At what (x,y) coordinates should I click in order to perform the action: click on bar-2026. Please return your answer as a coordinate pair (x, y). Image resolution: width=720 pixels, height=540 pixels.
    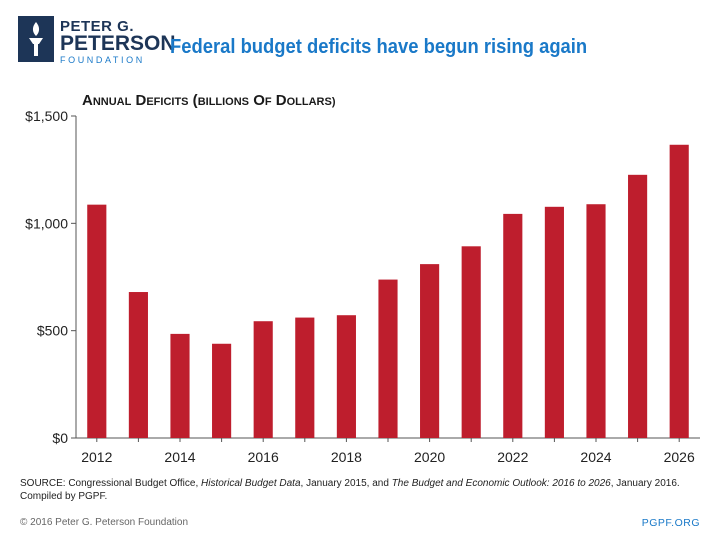
    Looking at the image, I should click on (679, 291).